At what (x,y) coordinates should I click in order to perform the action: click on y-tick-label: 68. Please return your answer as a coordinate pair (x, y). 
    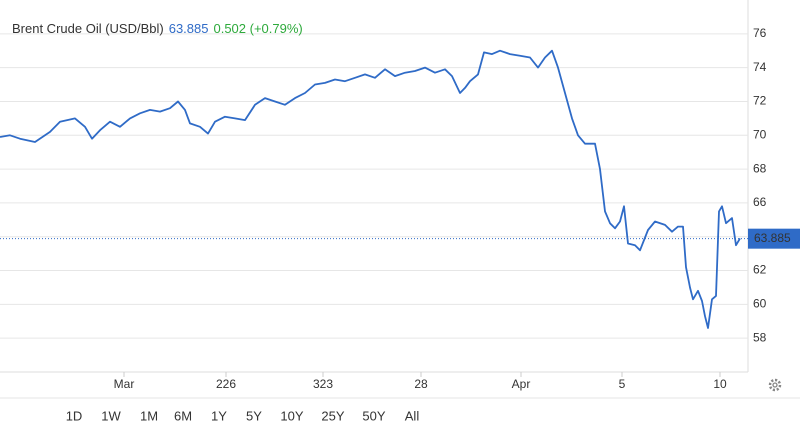
    Looking at the image, I should click on (760, 168).